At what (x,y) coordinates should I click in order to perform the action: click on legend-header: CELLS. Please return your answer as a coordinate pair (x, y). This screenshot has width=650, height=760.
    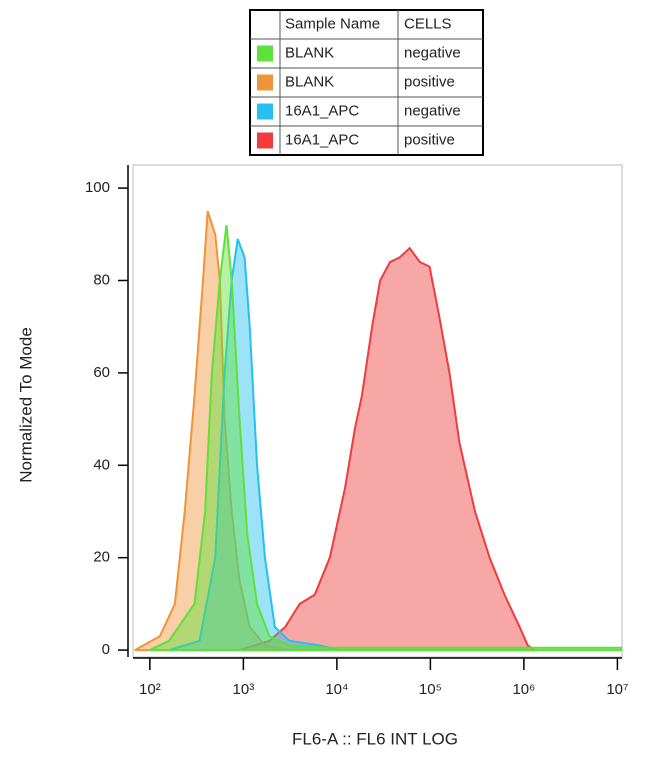
    Looking at the image, I should click on (428, 23).